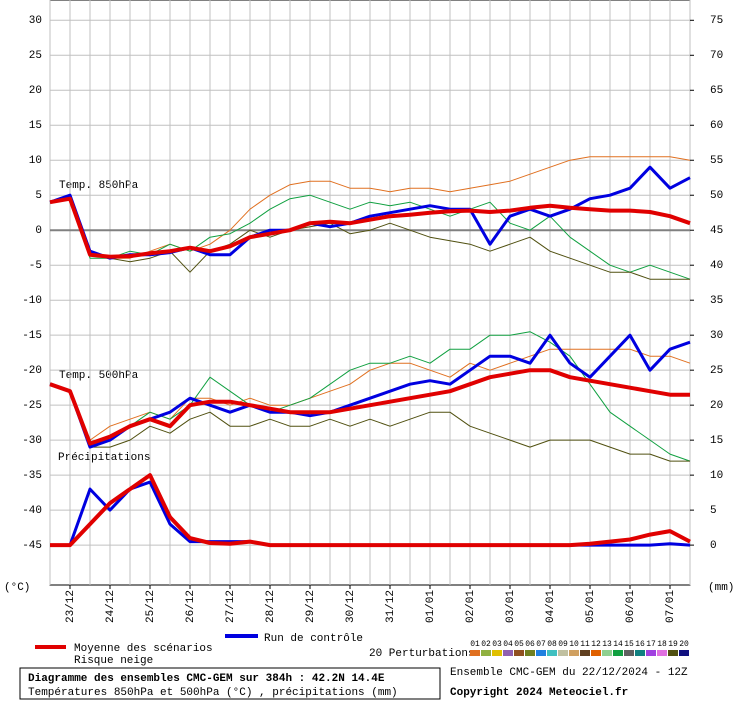 Image resolution: width=740 pixels, height=705 pixels. I want to click on title-box, so click(230, 683).